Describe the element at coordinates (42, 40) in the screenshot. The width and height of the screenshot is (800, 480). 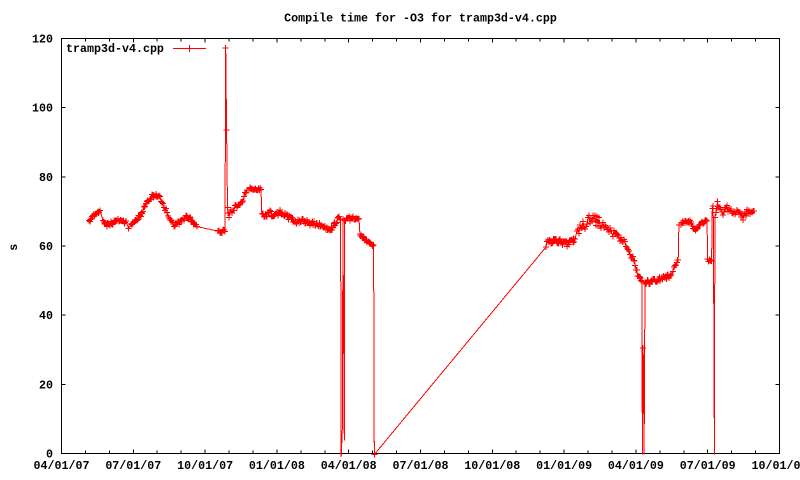
I see `svg-text: 120` at that location.